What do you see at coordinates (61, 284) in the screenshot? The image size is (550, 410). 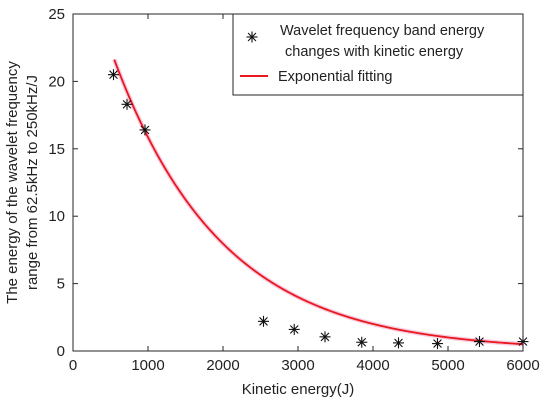 I see `y-tick-label: 5` at bounding box center [61, 284].